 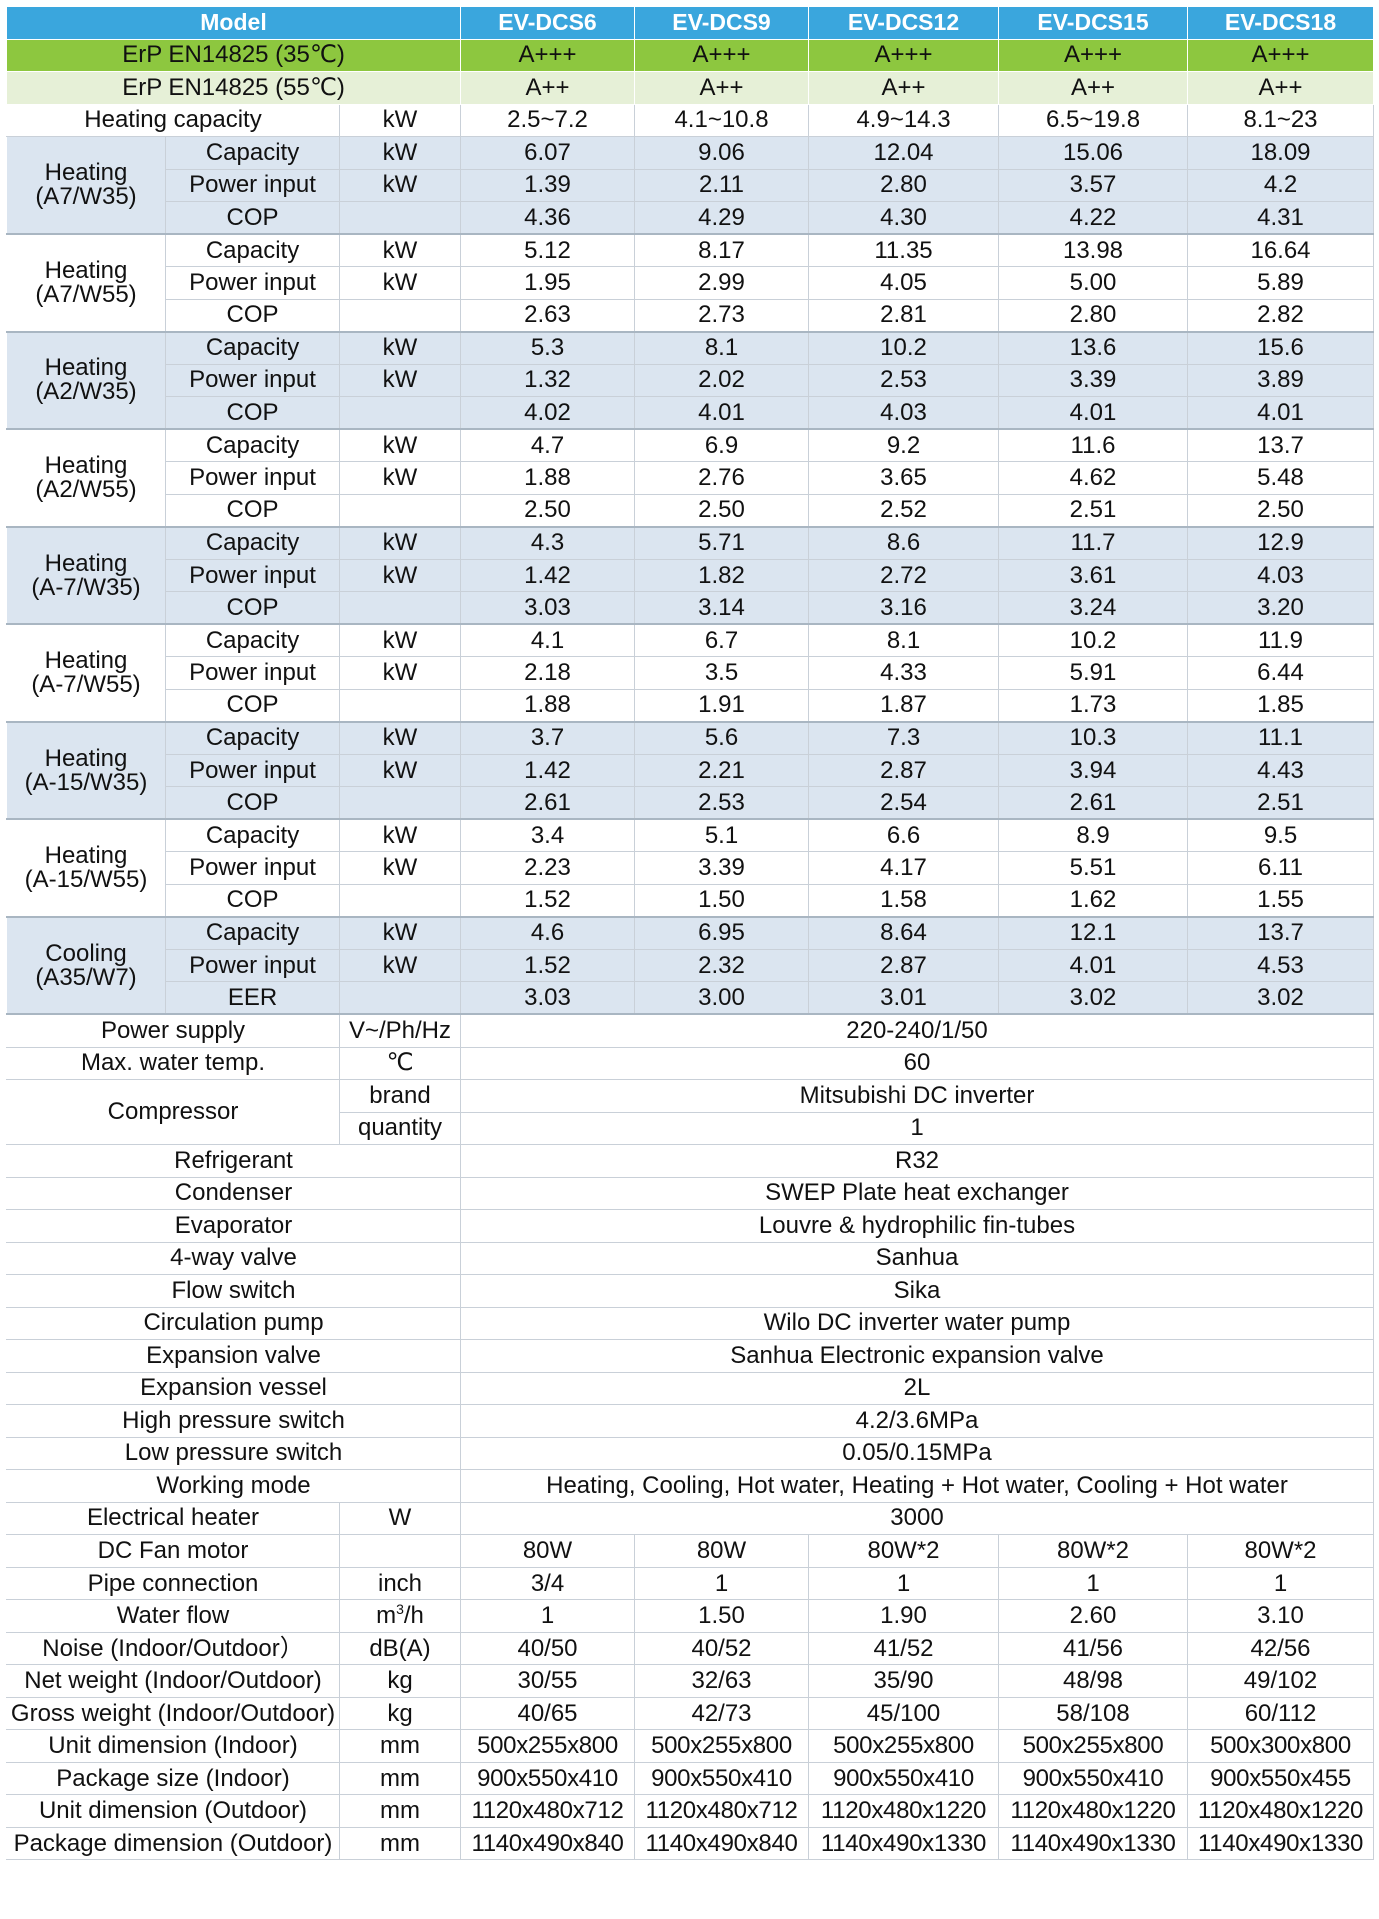 What do you see at coordinates (690, 1112) in the screenshot?
I see `compressor-brand-row: Compressor brand Mitsubishi DC inverter` at bounding box center [690, 1112].